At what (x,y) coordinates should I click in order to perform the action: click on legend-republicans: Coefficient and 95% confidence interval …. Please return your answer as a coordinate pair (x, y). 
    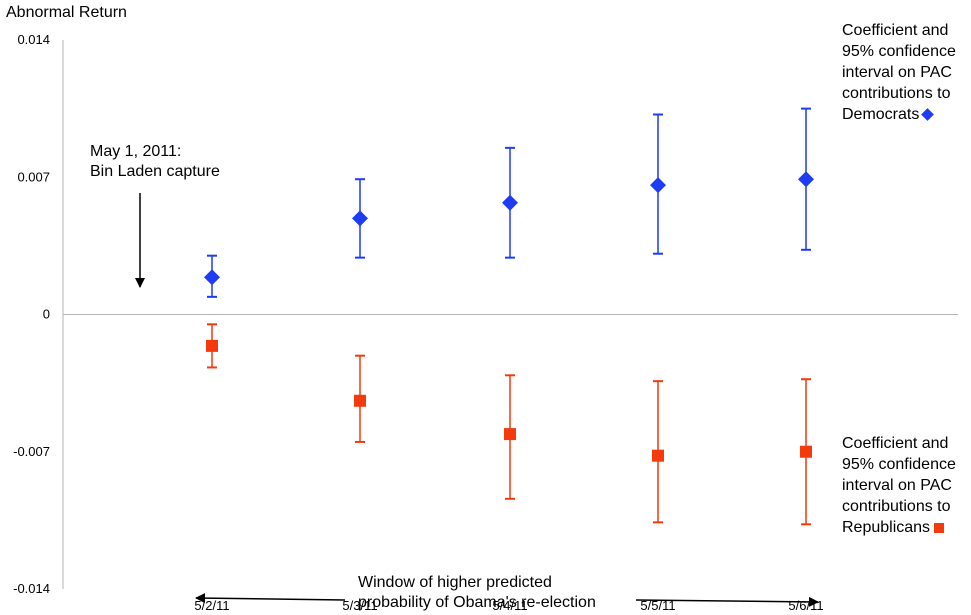
    Looking at the image, I should click on (899, 485).